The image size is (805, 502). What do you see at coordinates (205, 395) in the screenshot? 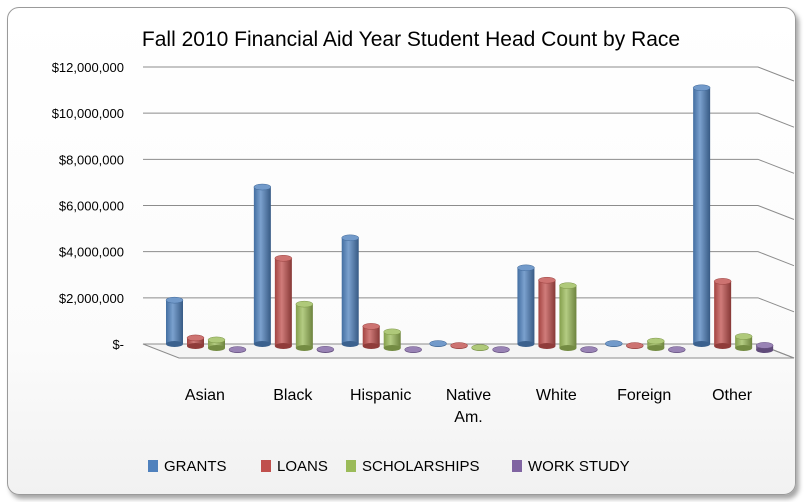
I see `x-tick-label: Asian` at bounding box center [205, 395].